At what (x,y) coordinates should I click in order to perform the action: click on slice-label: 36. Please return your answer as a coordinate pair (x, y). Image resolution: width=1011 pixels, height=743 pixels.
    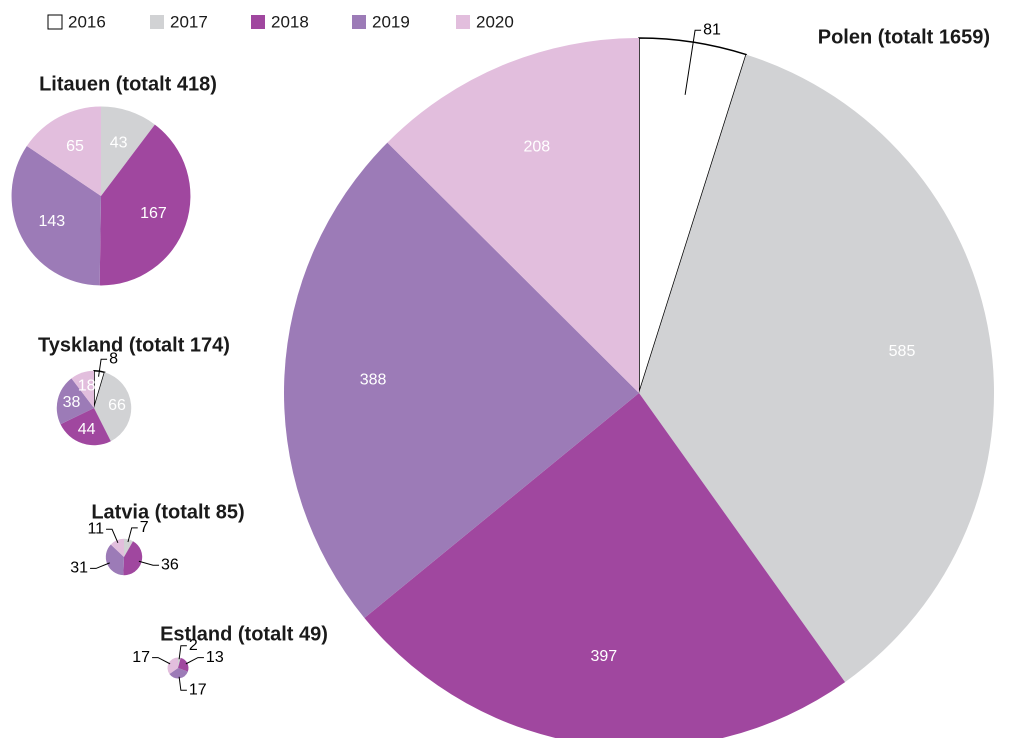
    Looking at the image, I should click on (170, 564).